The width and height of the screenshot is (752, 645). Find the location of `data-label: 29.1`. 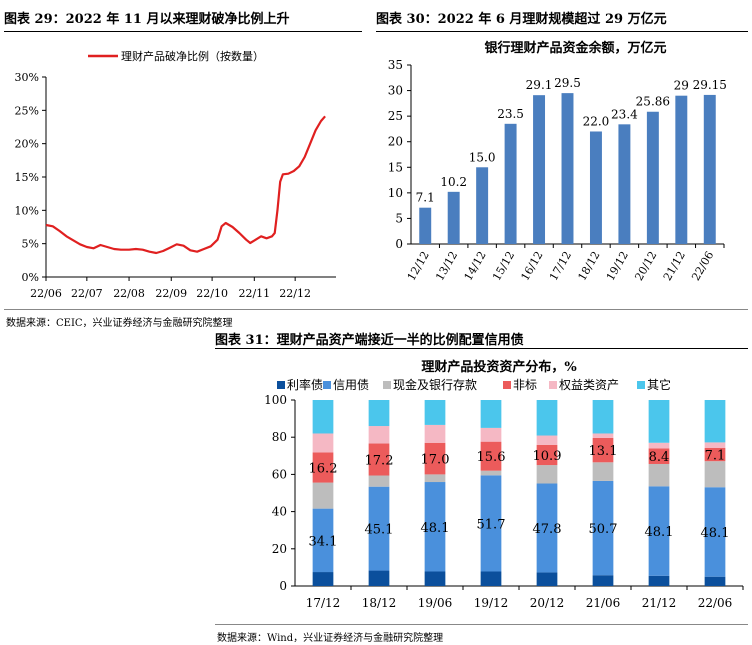

data-label: 29.1 is located at coordinates (539, 85).